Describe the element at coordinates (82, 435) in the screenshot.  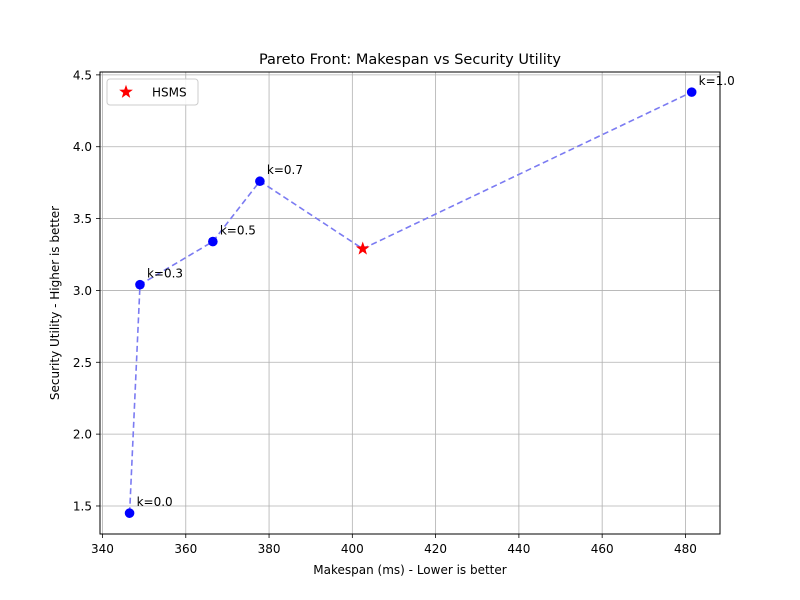
I see `y-tick-label: 2.0` at that location.